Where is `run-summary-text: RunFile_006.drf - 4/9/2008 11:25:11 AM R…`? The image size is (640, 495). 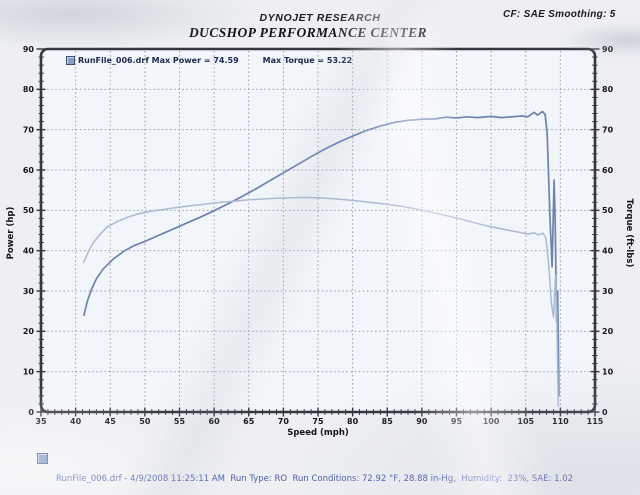
run-summary-text: RunFile_006.drf - 4/9/2008 11:25:11 AM R… is located at coordinates (314, 473).